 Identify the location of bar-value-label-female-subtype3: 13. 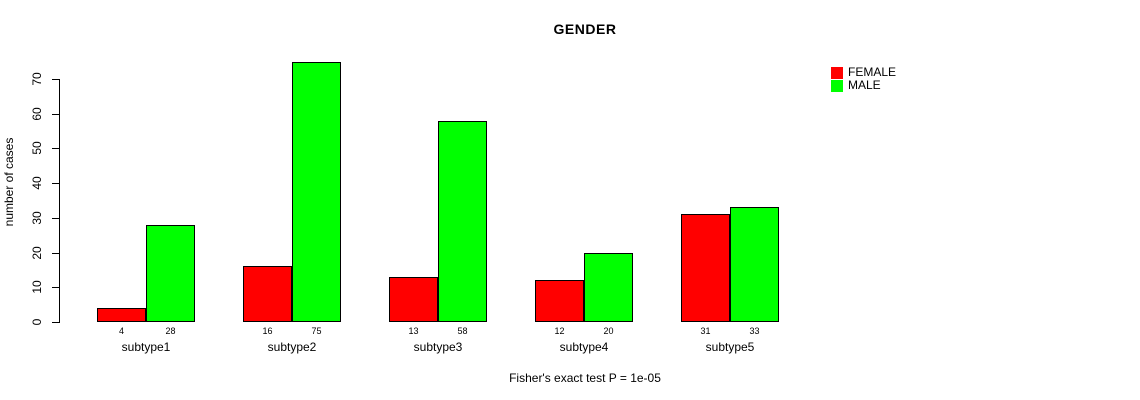
(413, 331).